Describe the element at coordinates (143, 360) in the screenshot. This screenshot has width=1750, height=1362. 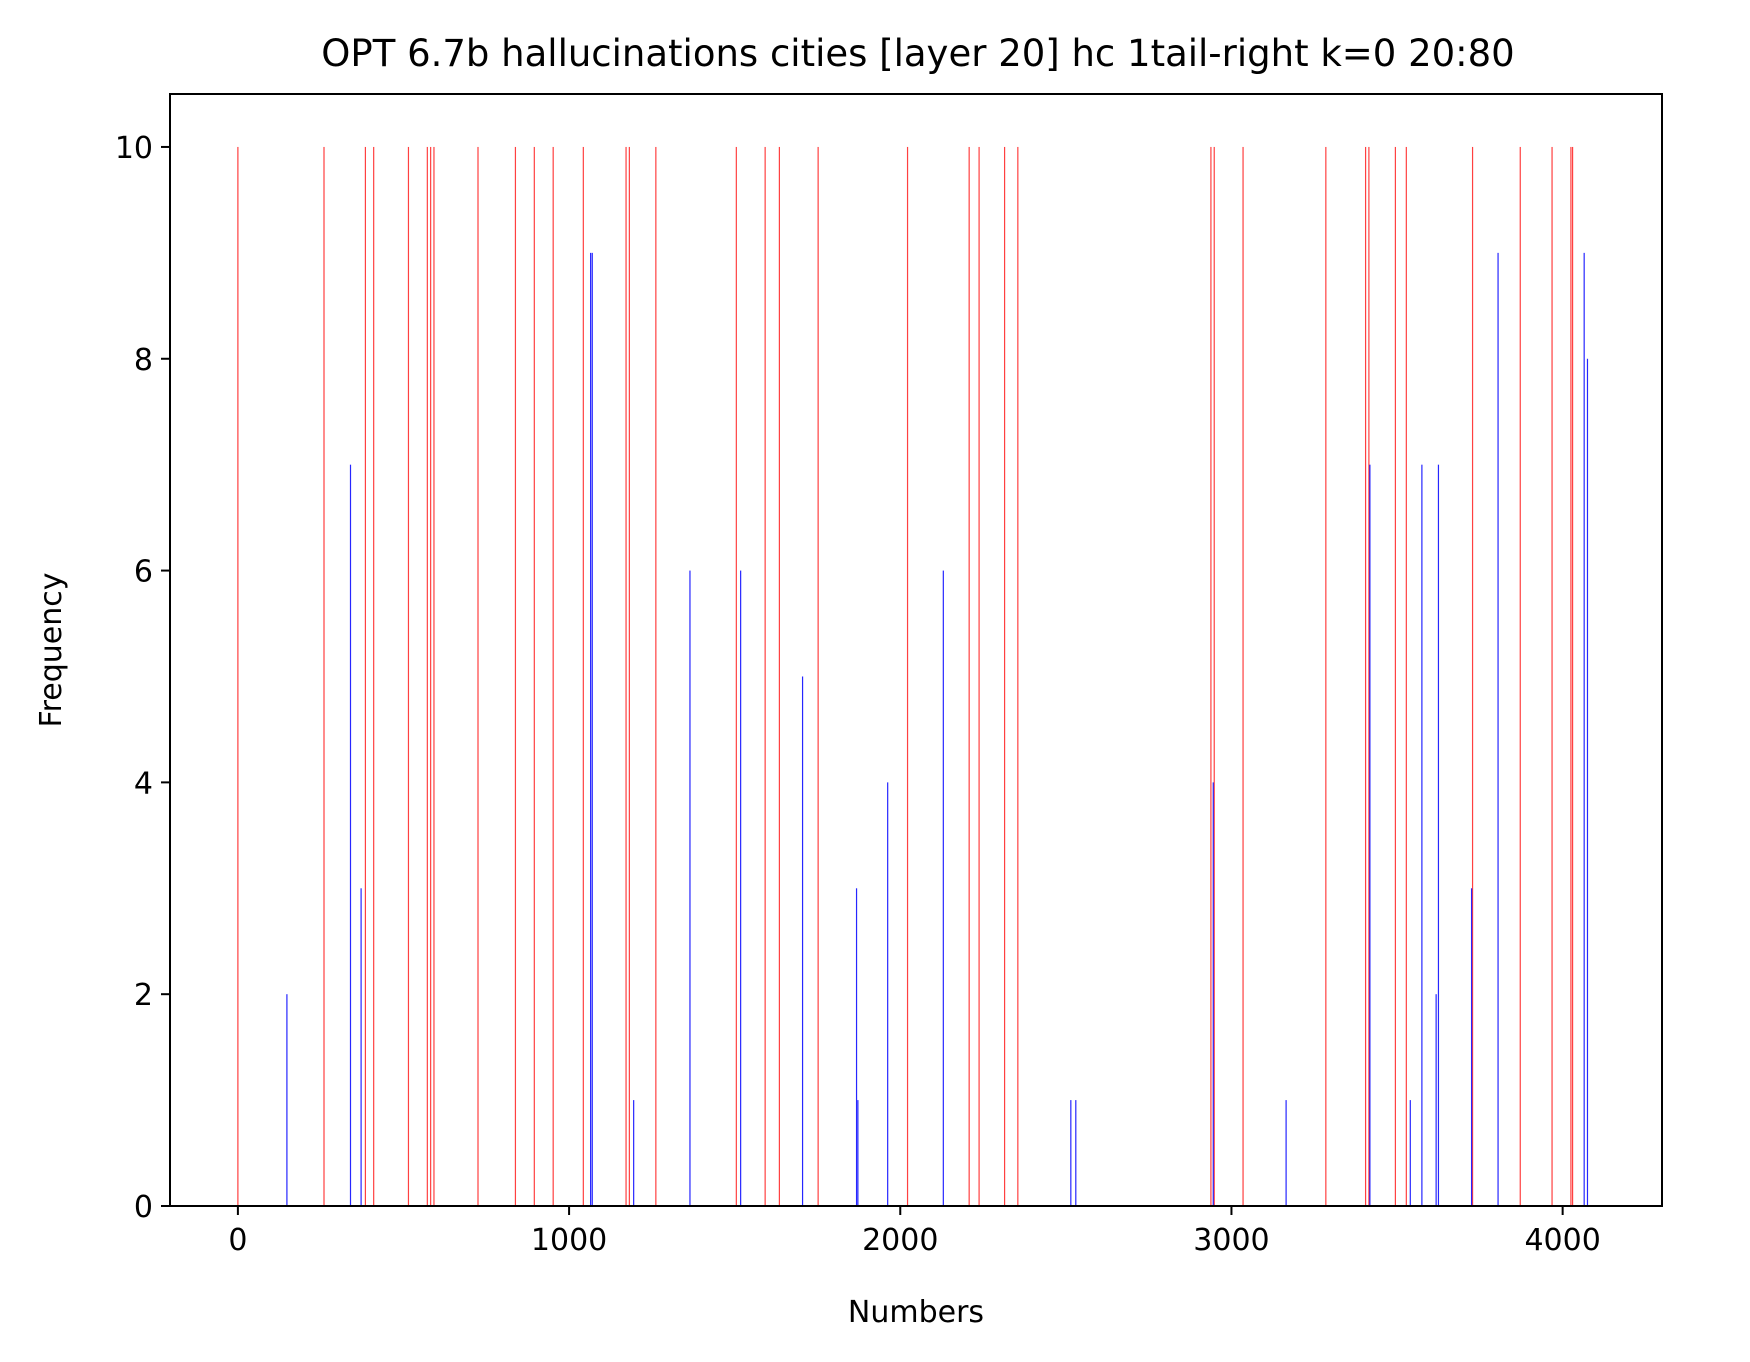
I see `y-tick-label: 8` at that location.